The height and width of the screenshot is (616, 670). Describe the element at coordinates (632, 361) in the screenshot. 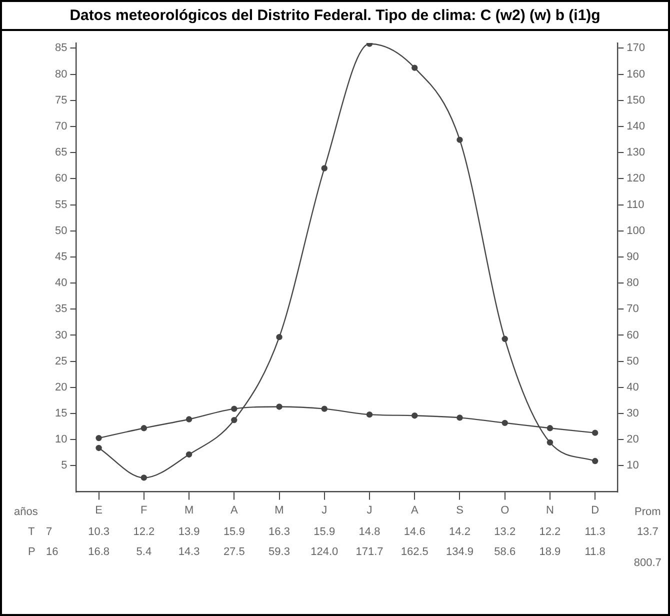

I see `y2-tick-label: 50` at that location.